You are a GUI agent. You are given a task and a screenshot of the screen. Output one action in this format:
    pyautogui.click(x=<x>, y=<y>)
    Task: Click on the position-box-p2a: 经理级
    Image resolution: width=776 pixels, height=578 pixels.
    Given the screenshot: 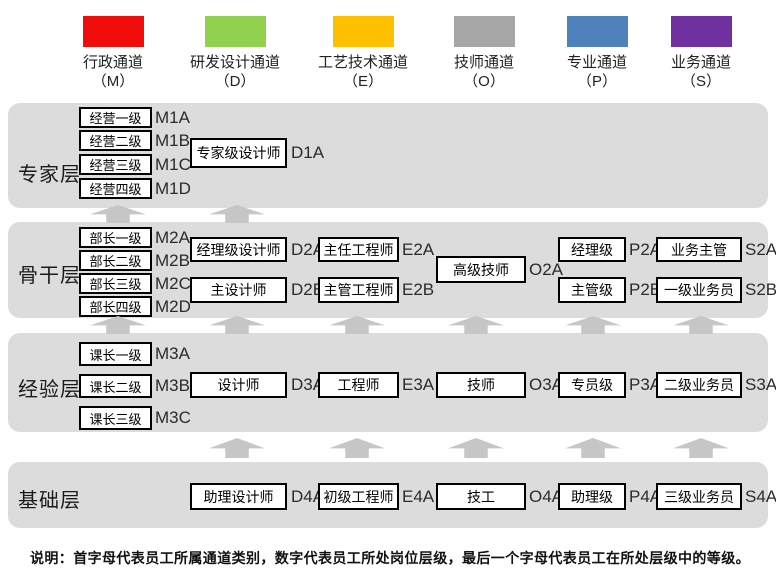 What is the action you would take?
    pyautogui.click(x=592, y=249)
    